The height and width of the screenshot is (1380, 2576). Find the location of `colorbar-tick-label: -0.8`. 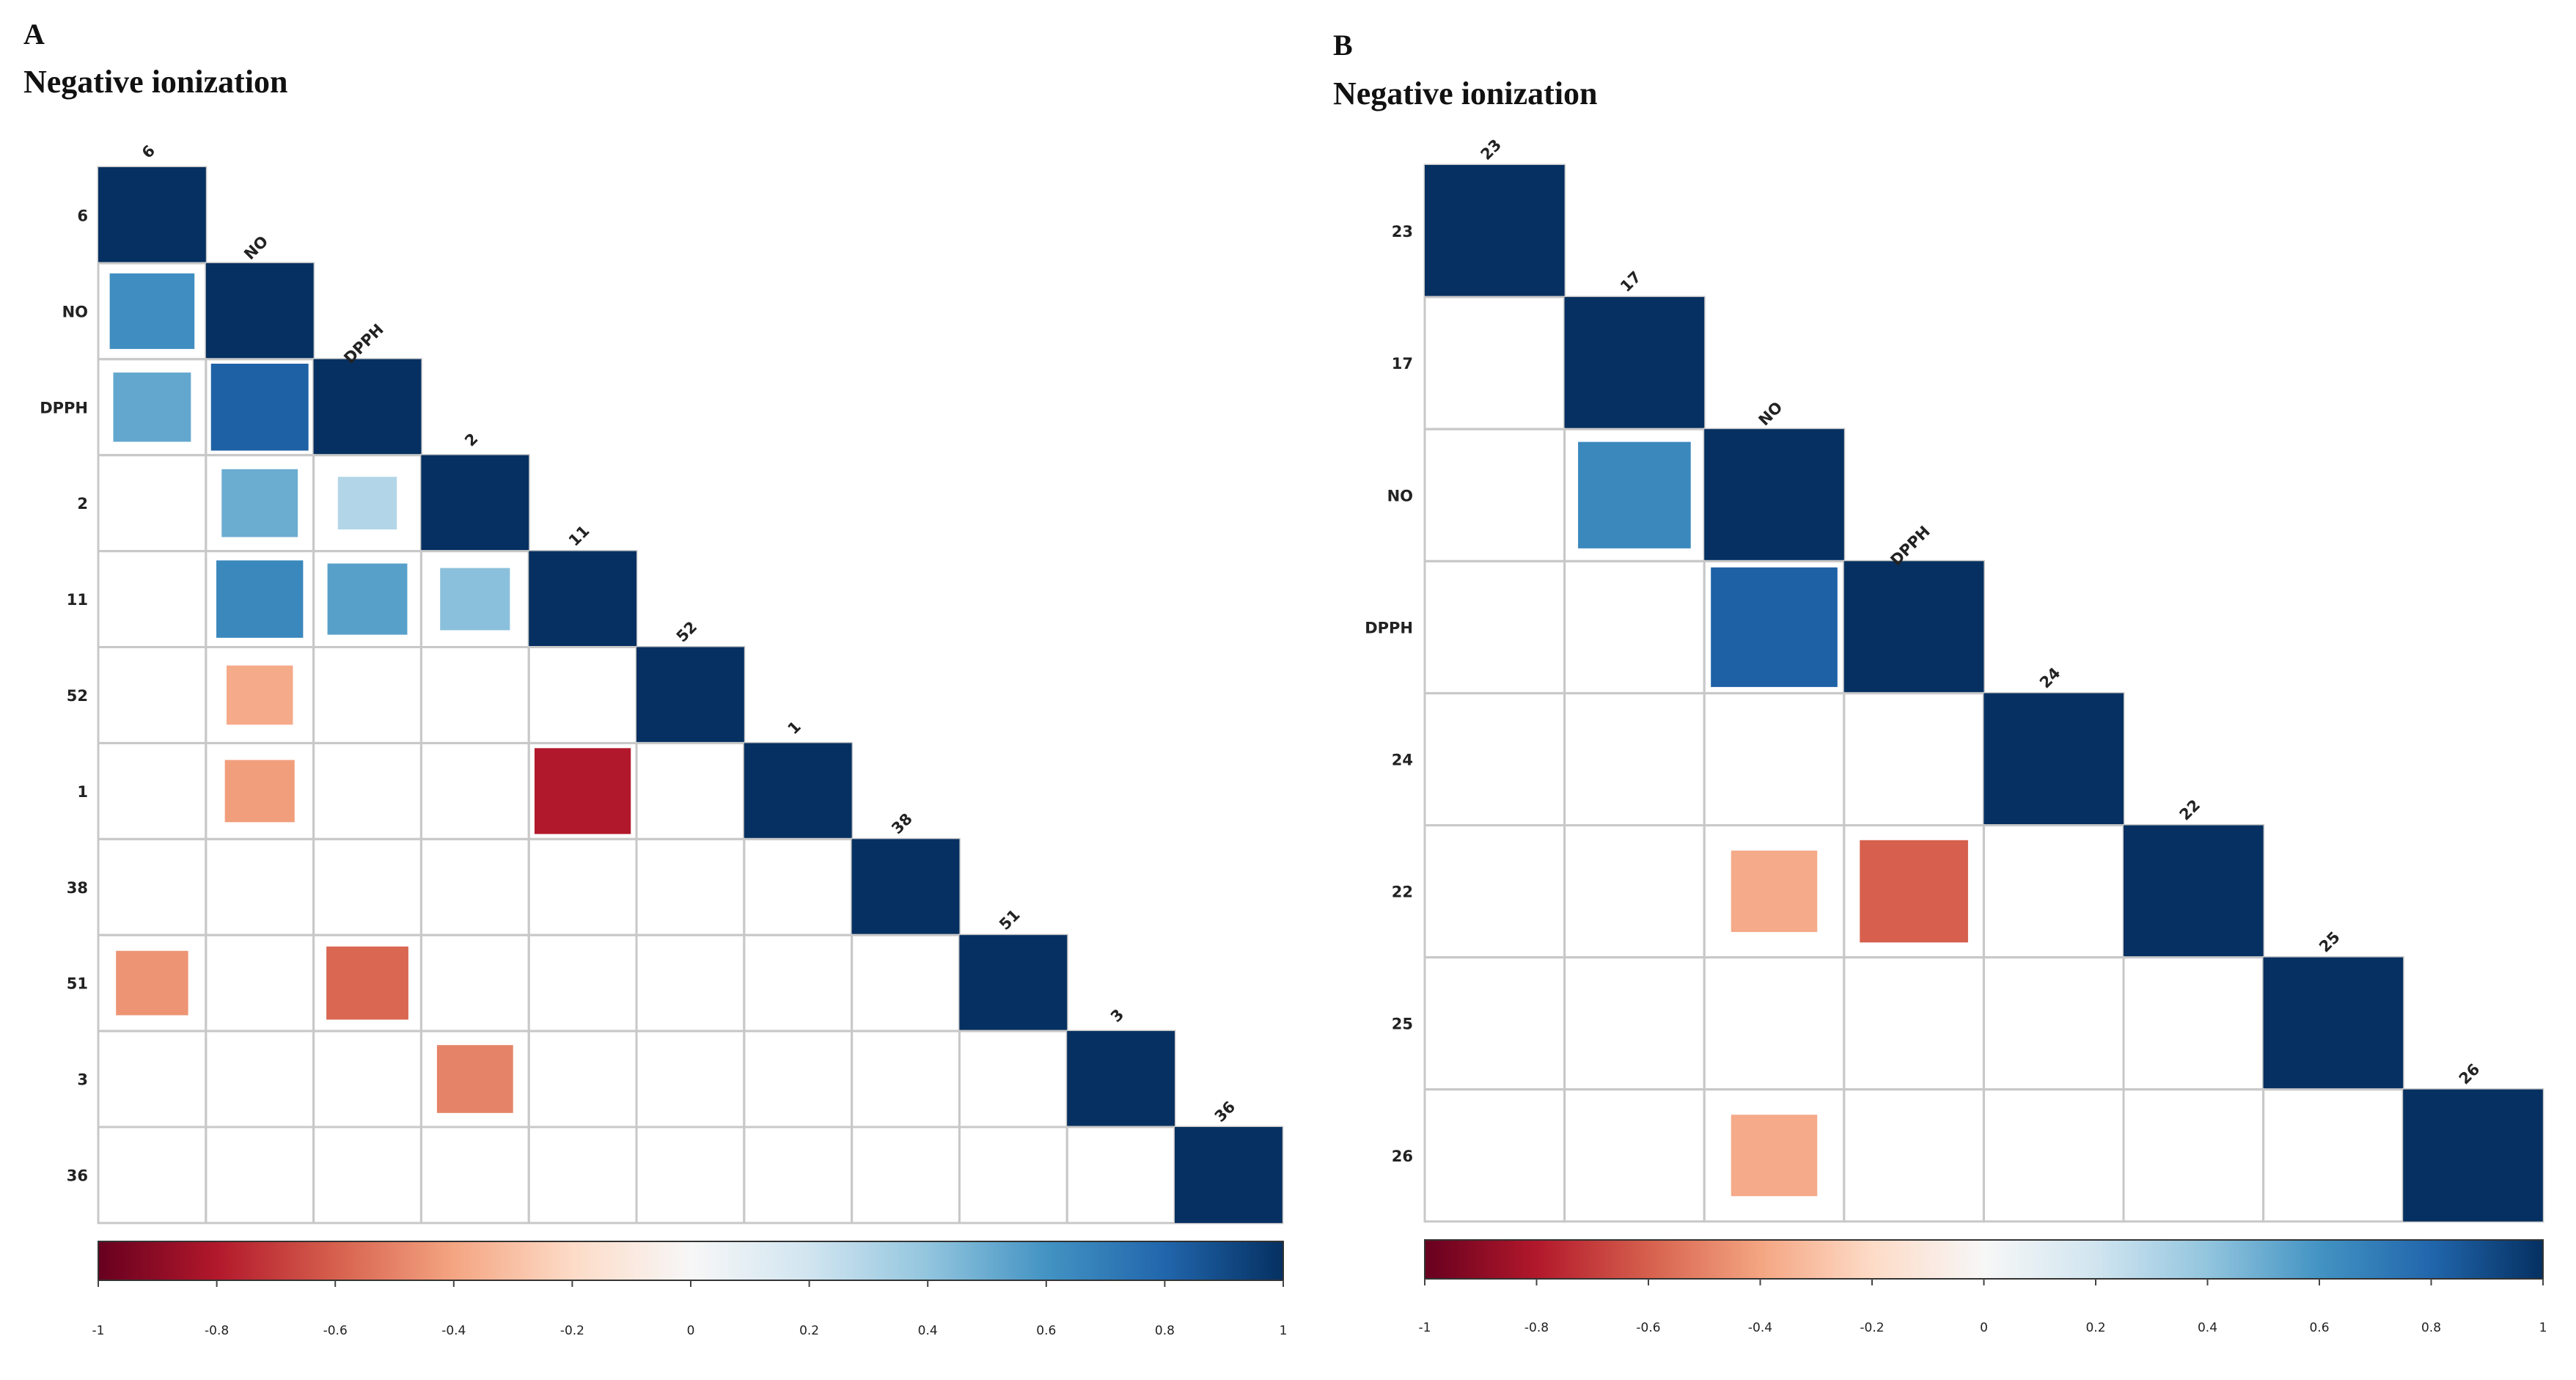

colorbar-tick-label: -0.8 is located at coordinates (1537, 1328).